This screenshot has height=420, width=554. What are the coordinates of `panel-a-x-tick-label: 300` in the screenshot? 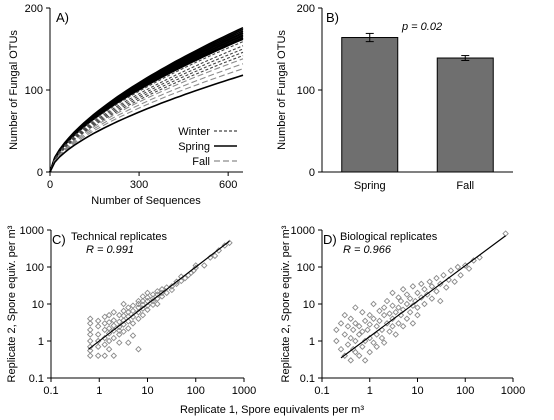 It's located at (139, 185).